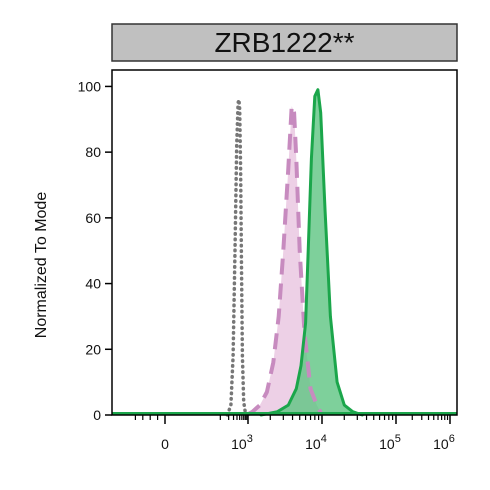 The width and height of the screenshot is (490, 490). What do you see at coordinates (239, 444) in the screenshot?
I see `x-tick-base-1: 10` at bounding box center [239, 444].